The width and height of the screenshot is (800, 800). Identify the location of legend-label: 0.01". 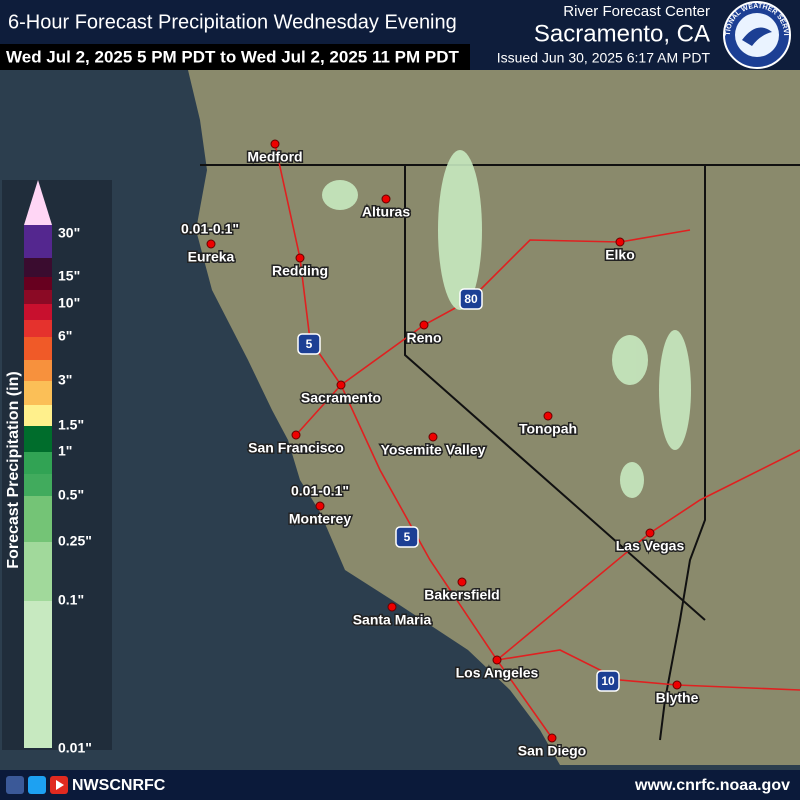
(75, 748).